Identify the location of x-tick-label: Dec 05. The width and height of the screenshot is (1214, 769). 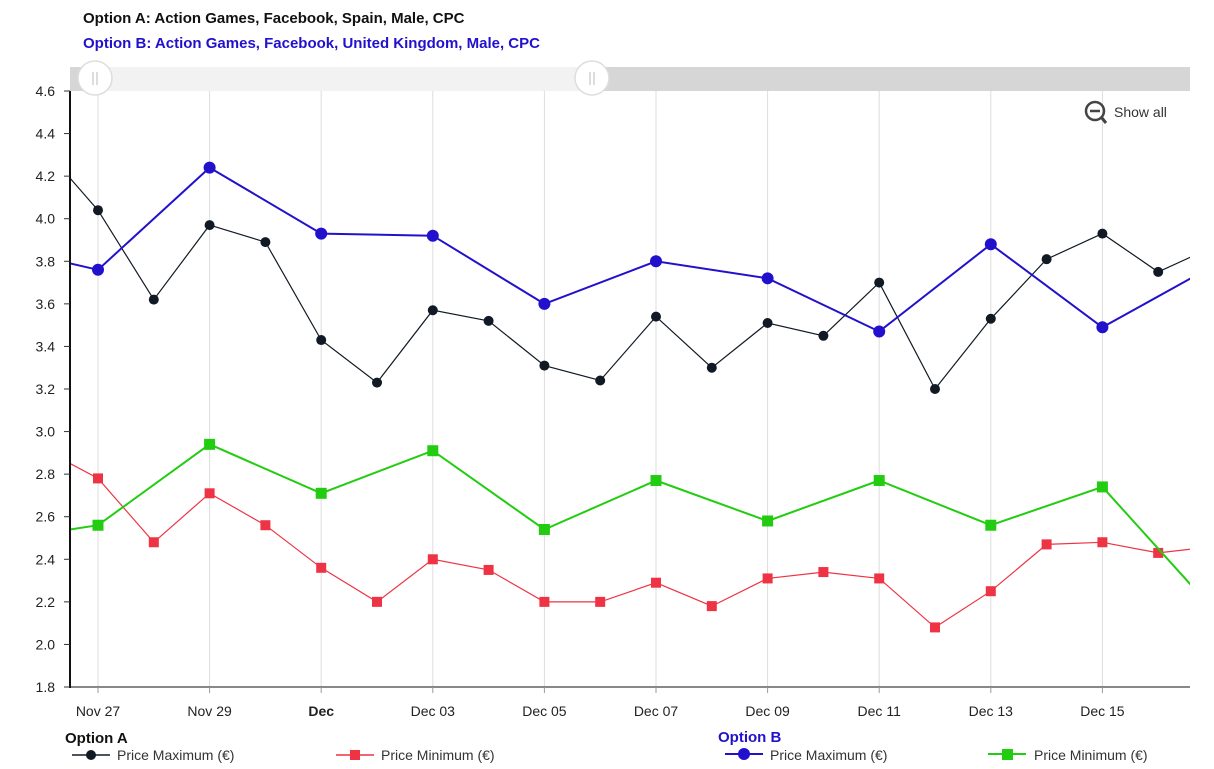
(544, 711).